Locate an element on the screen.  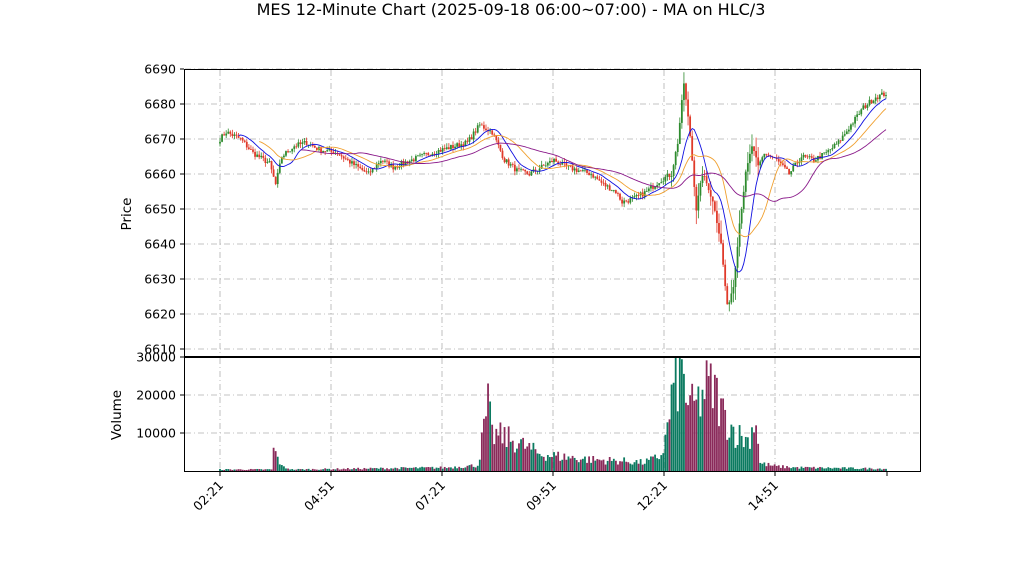
volume-bars is located at coordinates (553, 414).